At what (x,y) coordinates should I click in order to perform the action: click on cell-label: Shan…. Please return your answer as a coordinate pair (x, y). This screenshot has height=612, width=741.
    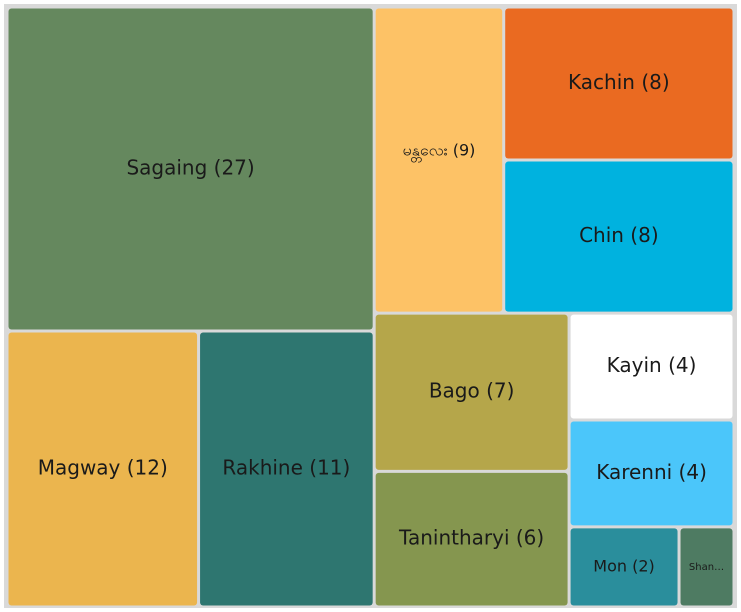
    Looking at the image, I should click on (706, 567).